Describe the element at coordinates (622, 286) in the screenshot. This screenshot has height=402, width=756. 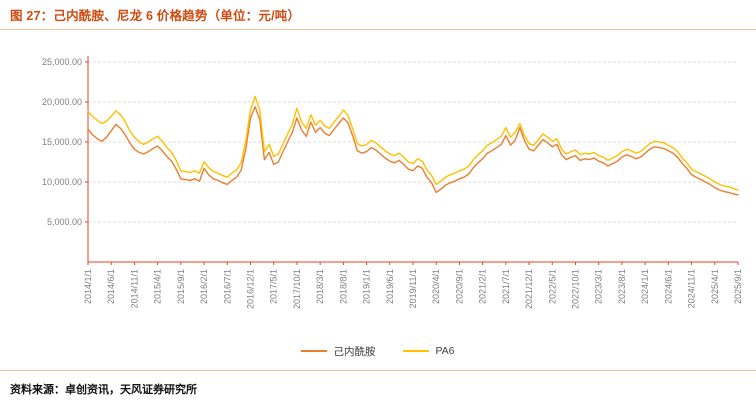
I see `x-tick-label: 2023/8/1` at that location.